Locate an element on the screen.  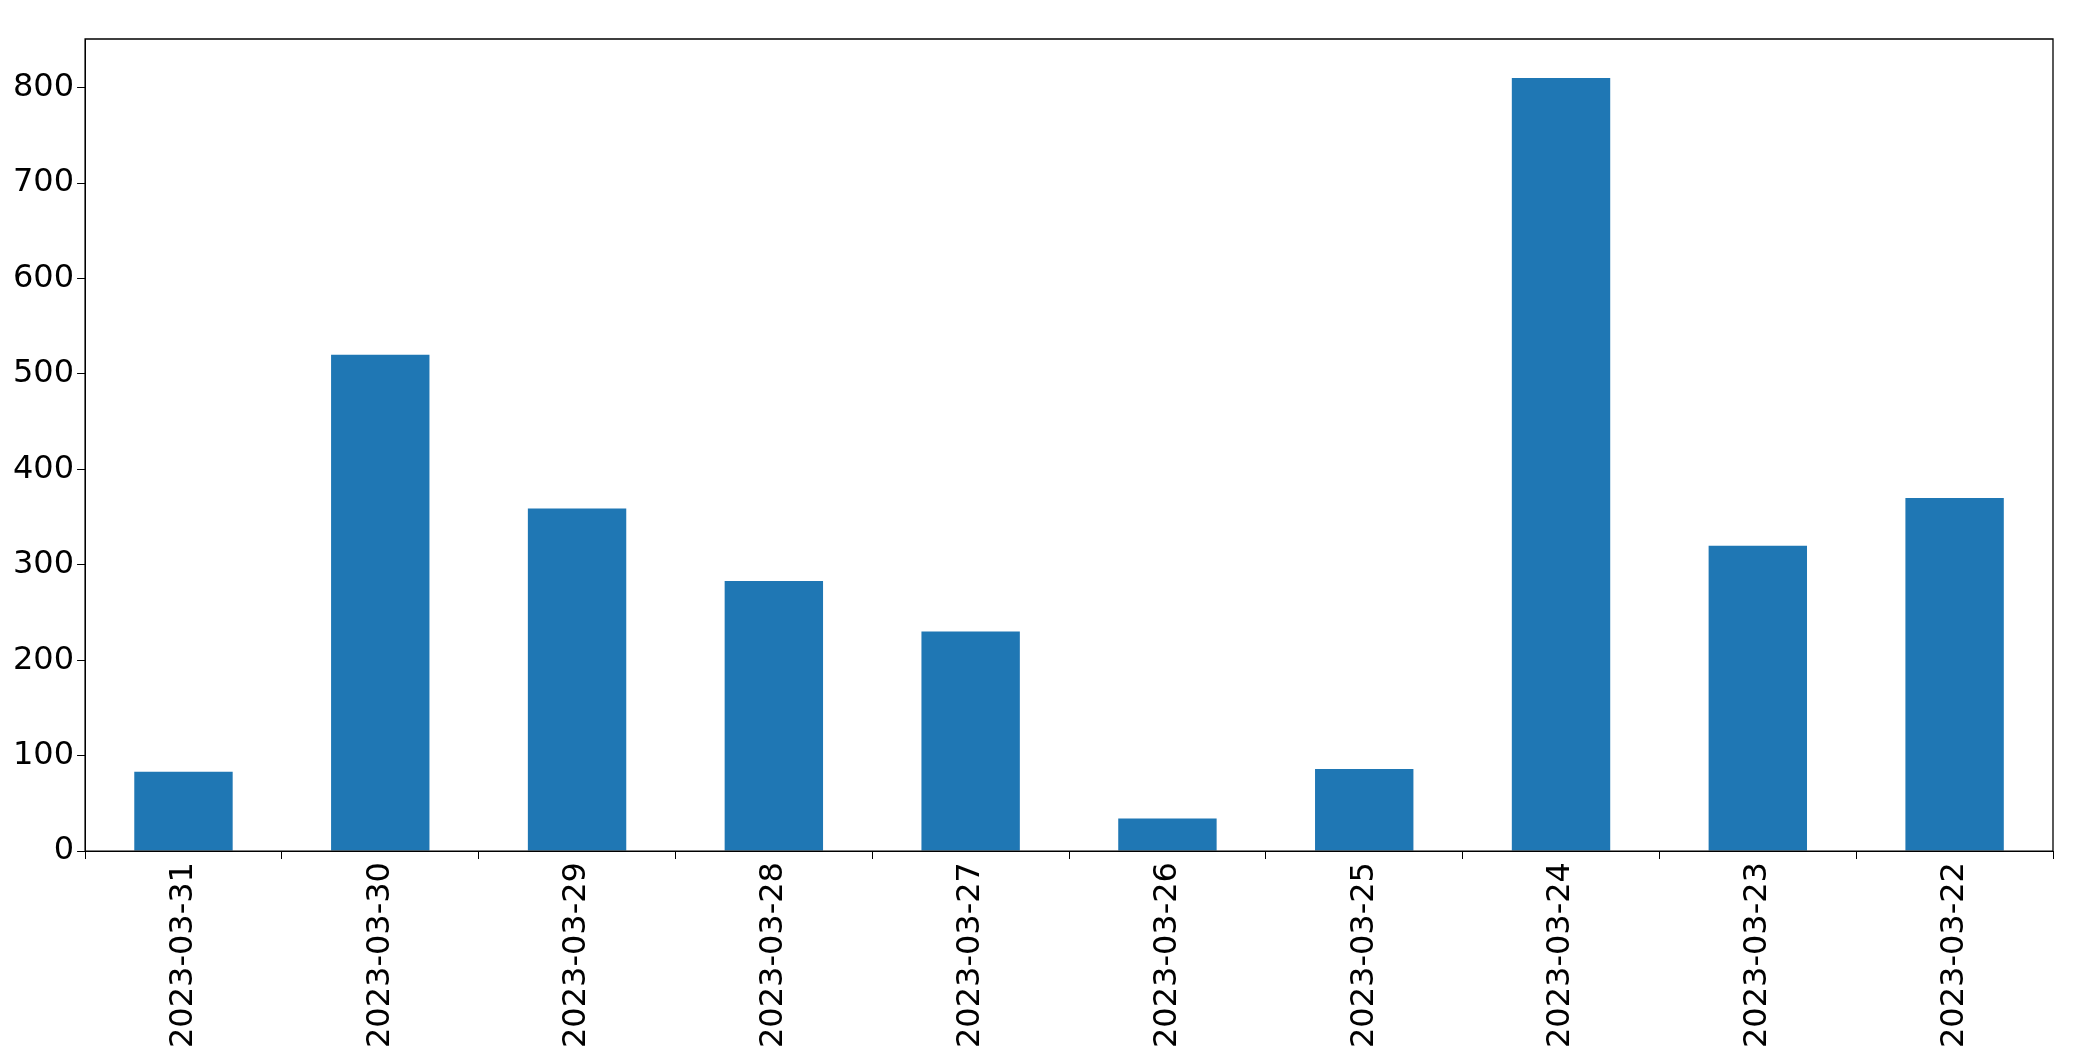
x-tick-label: 2023-03-27 is located at coordinates (967, 955).